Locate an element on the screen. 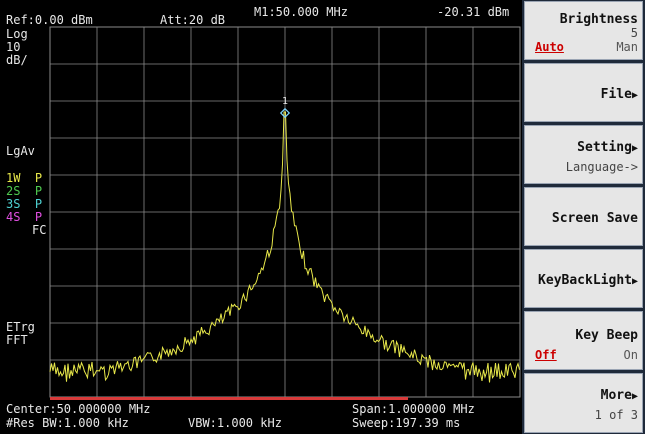  screen-save-key: Screen Save is located at coordinates (583, 216).